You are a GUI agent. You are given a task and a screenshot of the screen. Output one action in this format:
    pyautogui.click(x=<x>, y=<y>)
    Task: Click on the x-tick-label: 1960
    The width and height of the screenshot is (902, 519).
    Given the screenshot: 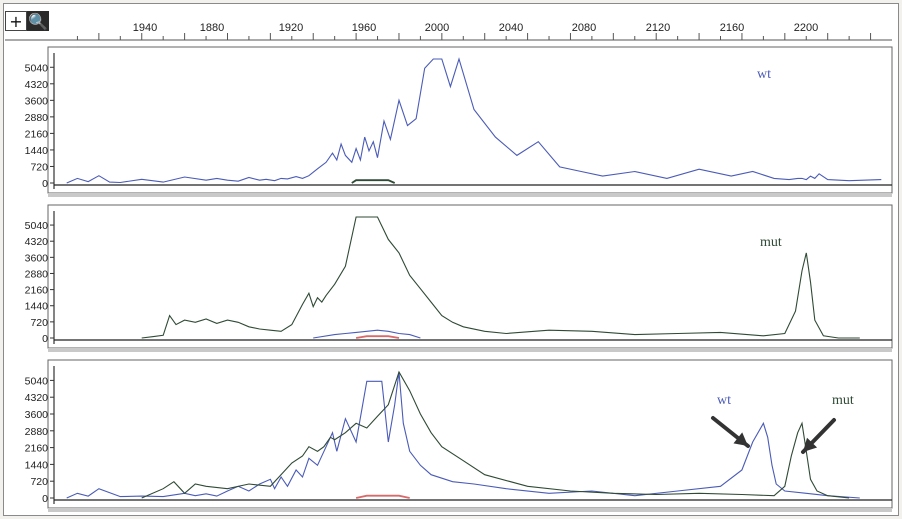 What is the action you would take?
    pyautogui.click(x=364, y=28)
    